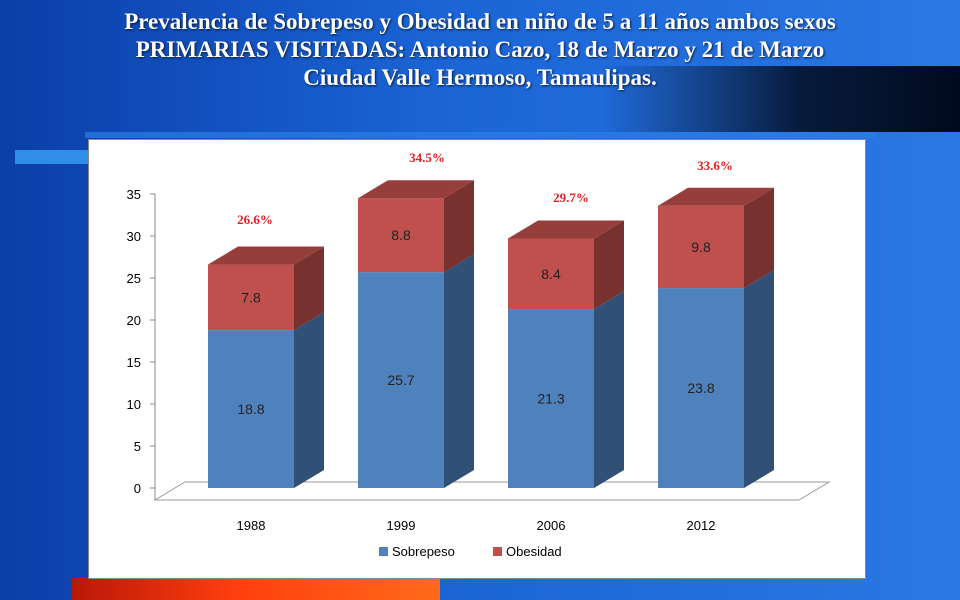 This screenshot has height=600, width=960. Describe the element at coordinates (309, 400) in the screenshot. I see `bar-side-sobrepeso-1988` at that location.